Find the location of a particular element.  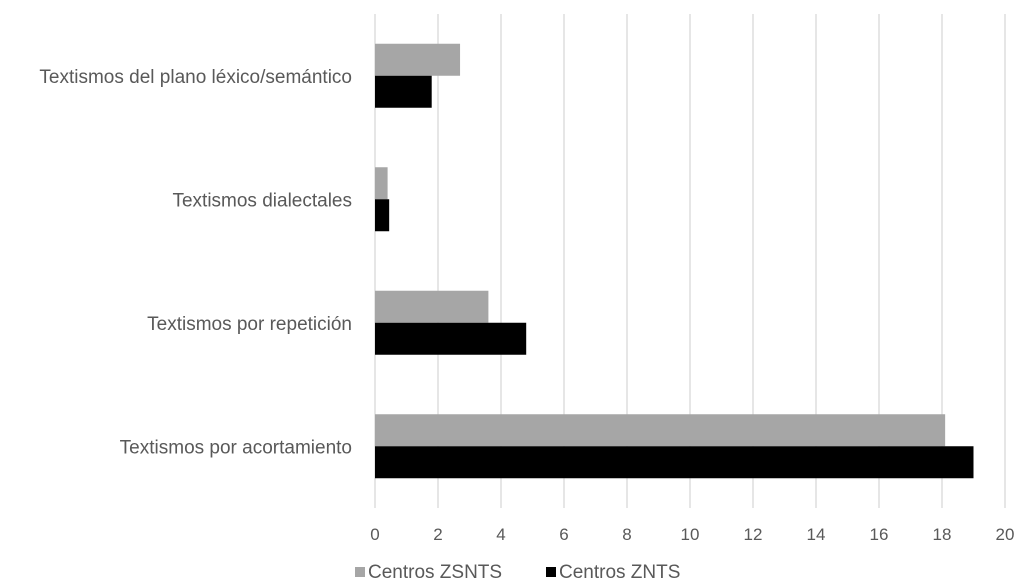

x-tick-label: 16 is located at coordinates (879, 534).